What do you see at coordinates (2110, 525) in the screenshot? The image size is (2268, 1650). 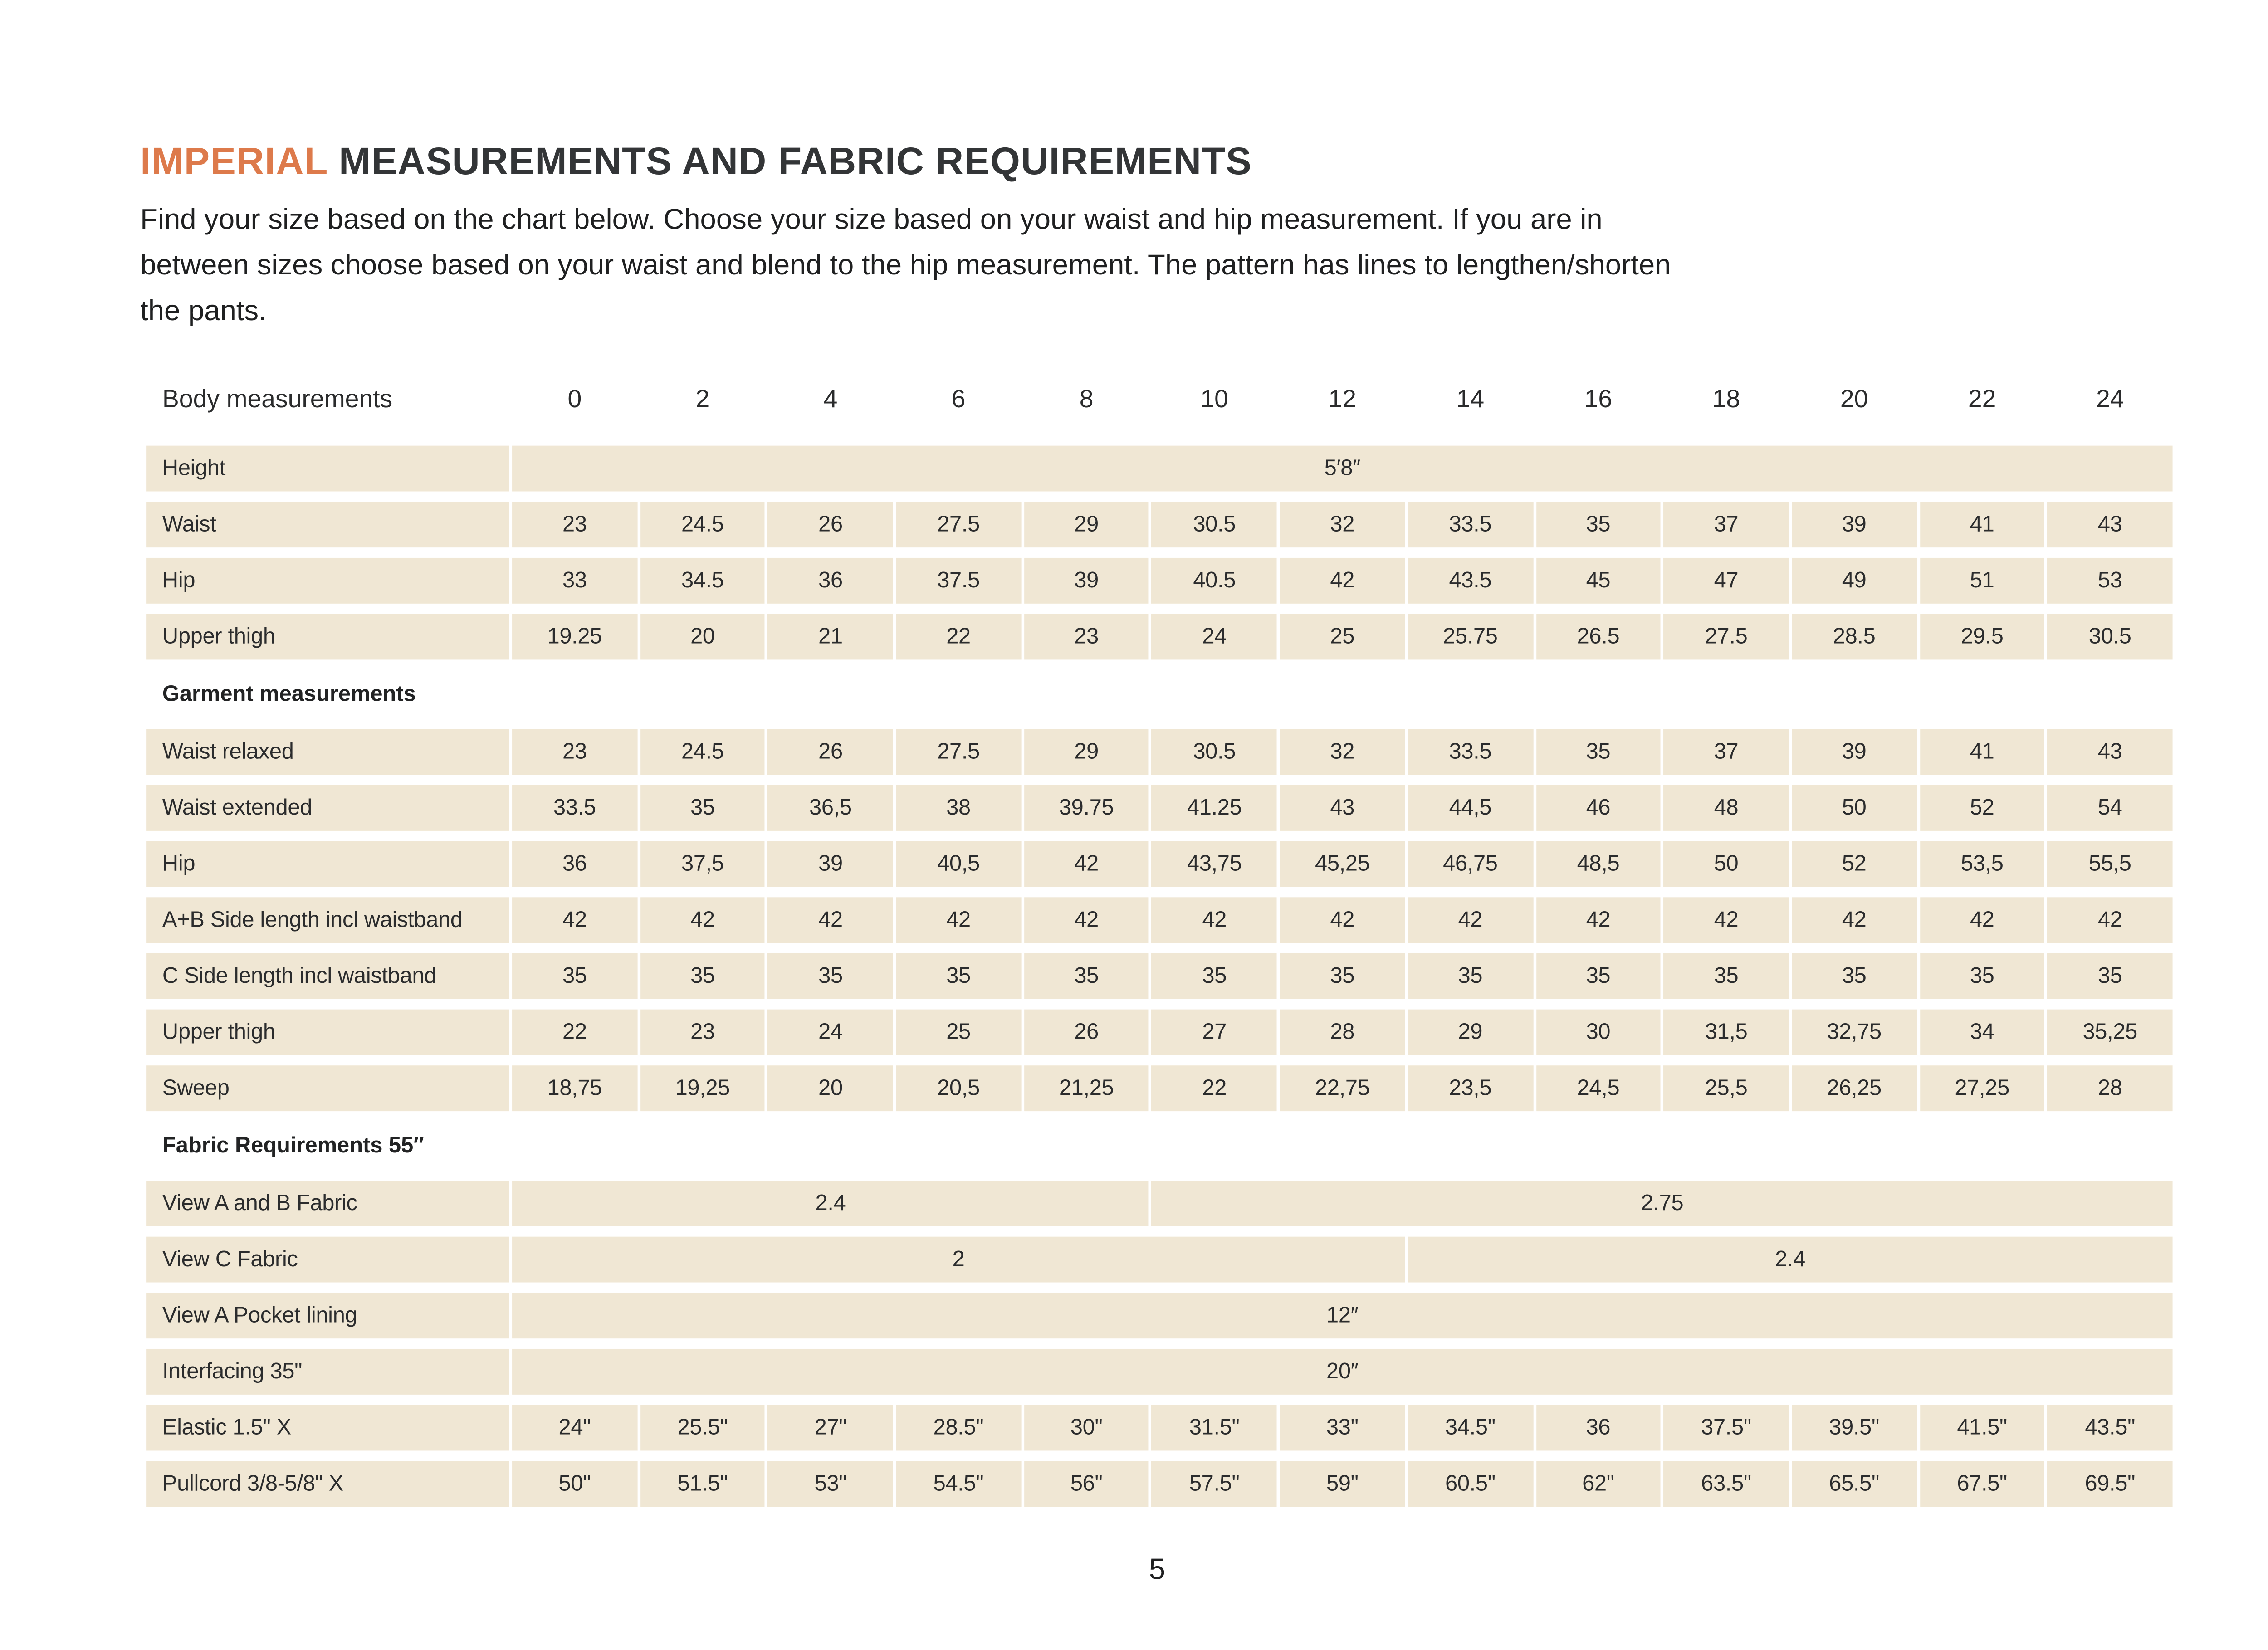 I see `row-value-cell: 43` at bounding box center [2110, 525].